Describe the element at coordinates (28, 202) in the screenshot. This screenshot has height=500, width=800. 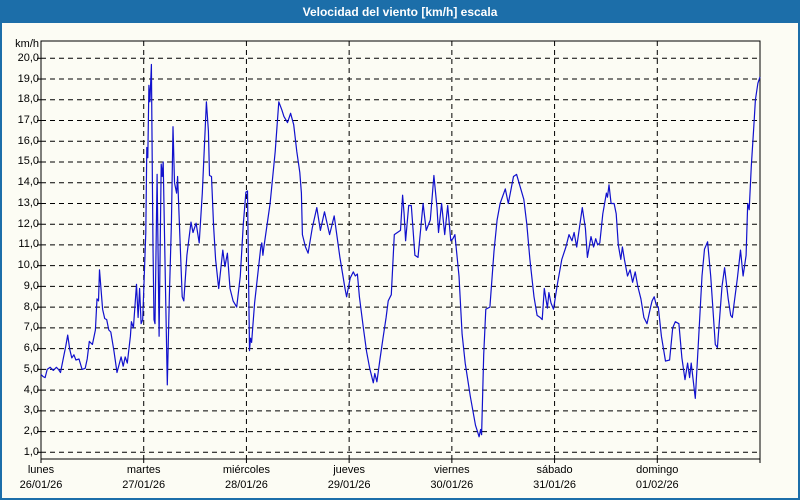
I see `y-tick-label: 13,0` at that location.